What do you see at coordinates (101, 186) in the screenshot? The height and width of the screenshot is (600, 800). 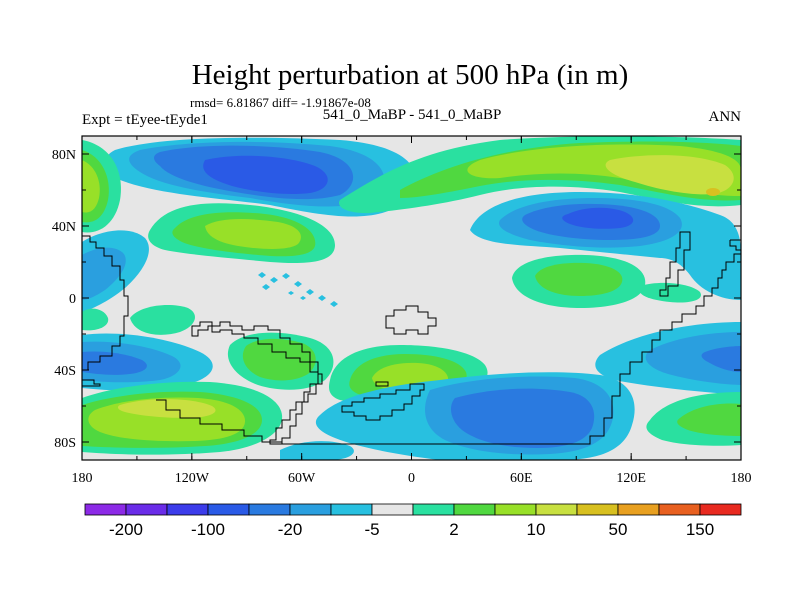 I see `contour-west-edge-high` at bounding box center [101, 186].